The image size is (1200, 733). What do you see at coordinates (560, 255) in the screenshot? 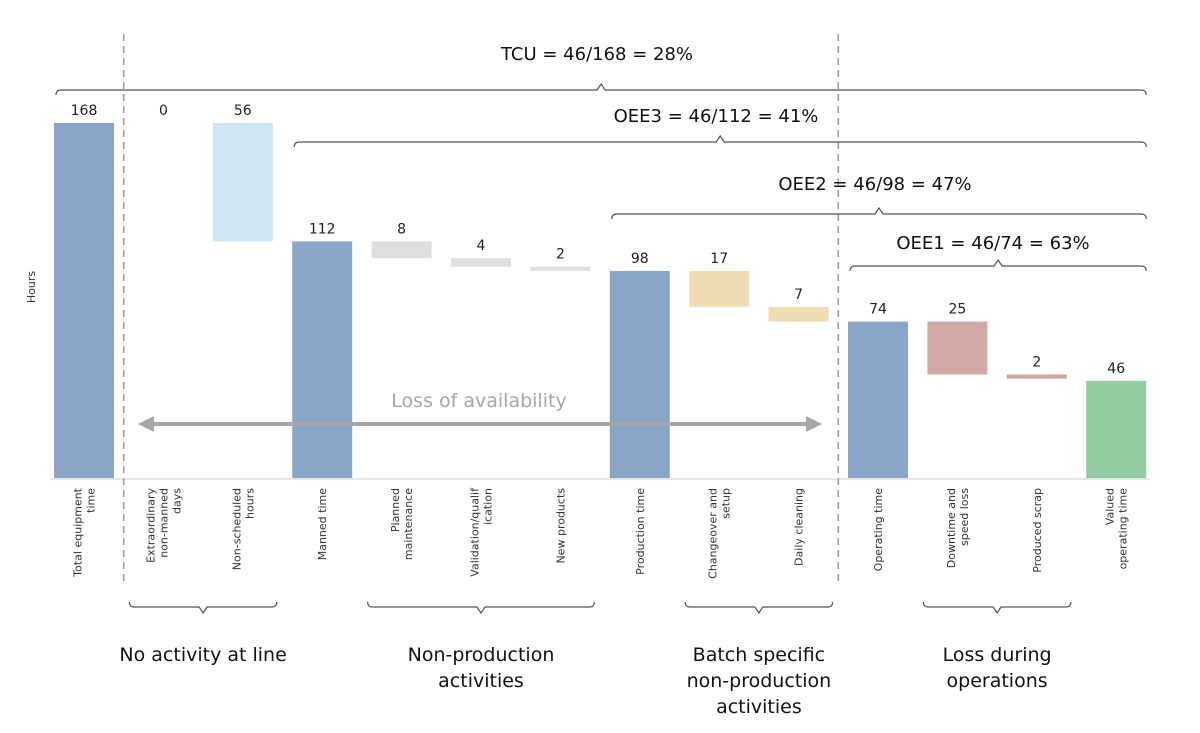
I see `value-label-6: 2` at bounding box center [560, 255].